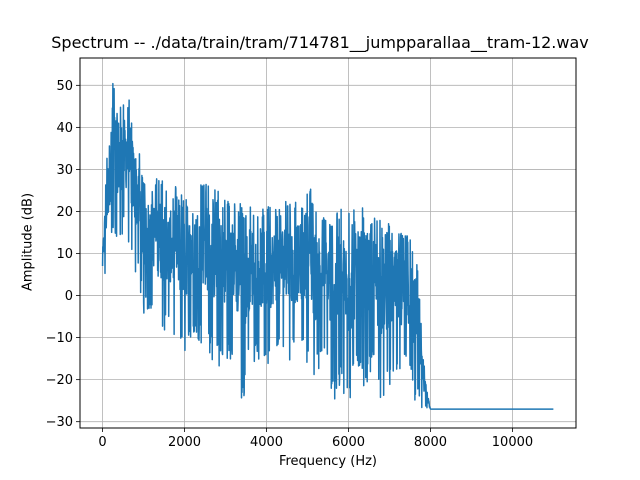 This screenshot has width=640, height=480. I want to click on y-tick-label: 10, so click(64, 254).